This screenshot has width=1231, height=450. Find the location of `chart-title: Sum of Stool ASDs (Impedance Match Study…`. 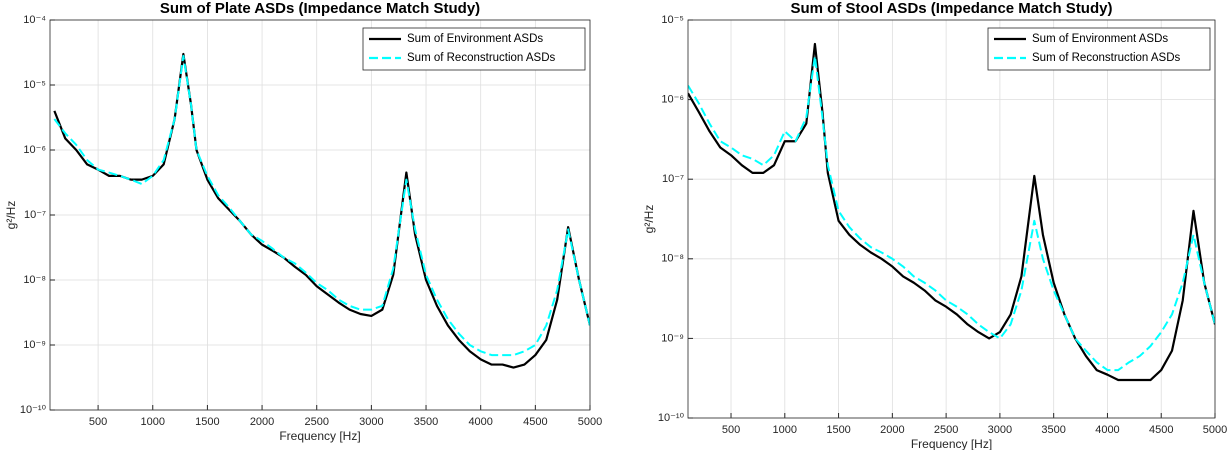

chart-title: Sum of Stool ASDs (Impedance Match Study… is located at coordinates (952, 8).